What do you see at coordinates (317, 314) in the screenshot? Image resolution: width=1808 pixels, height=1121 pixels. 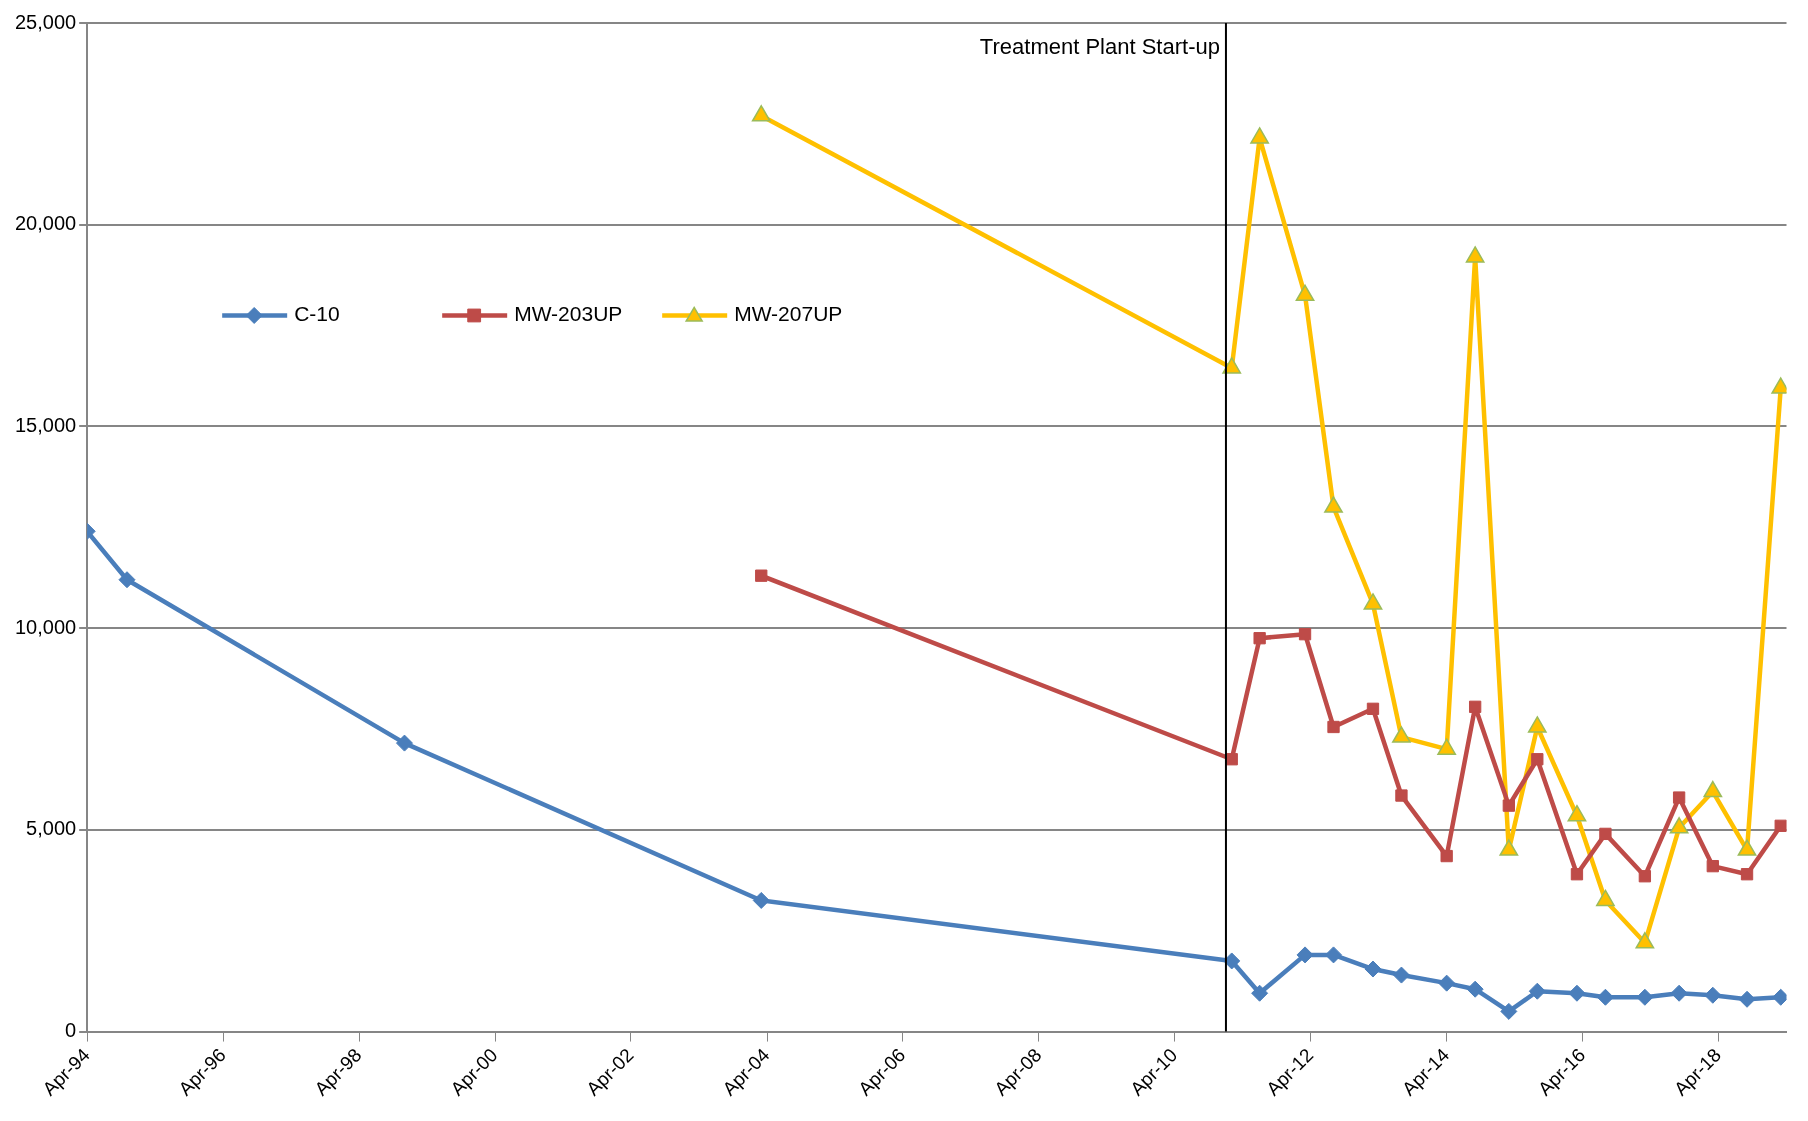 I see `legend-label: C-10` at bounding box center [317, 314].